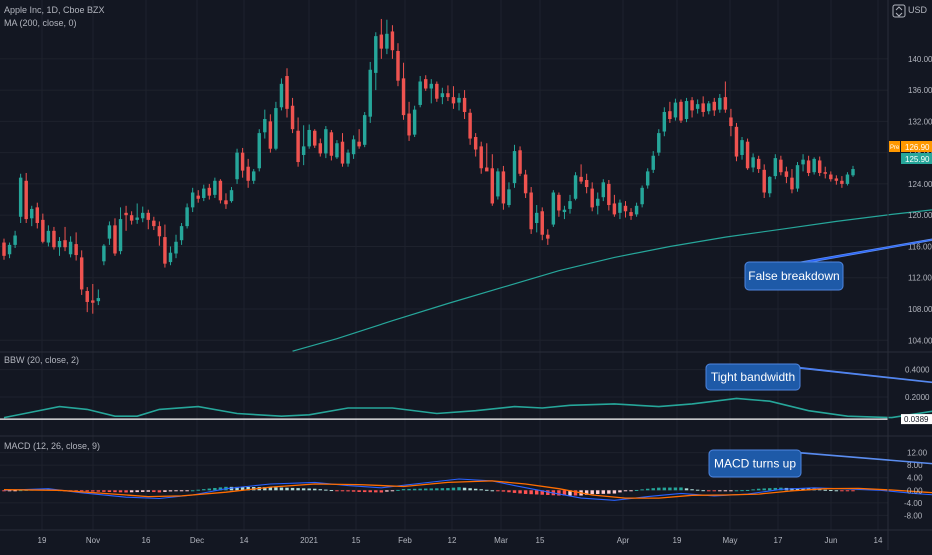 The width and height of the screenshot is (932, 555). I want to click on macd-tick-label: -8.00, so click(913, 515).